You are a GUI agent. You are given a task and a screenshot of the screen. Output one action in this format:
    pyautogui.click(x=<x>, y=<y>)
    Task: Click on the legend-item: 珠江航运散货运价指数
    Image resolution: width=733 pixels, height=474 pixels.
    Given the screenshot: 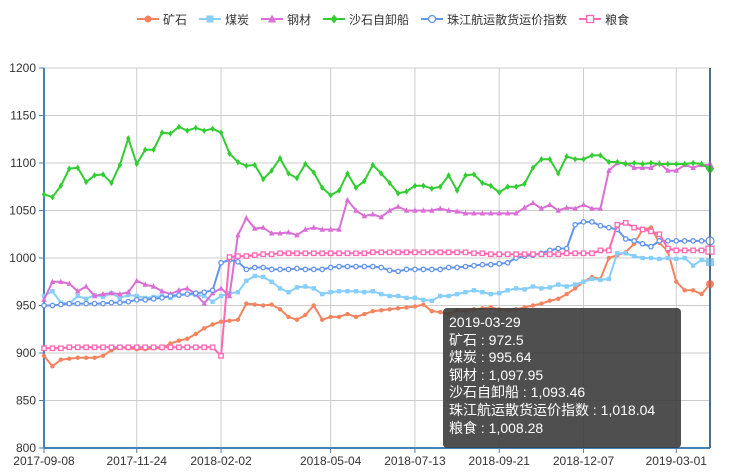 What is the action you would take?
    pyautogui.click(x=494, y=19)
    